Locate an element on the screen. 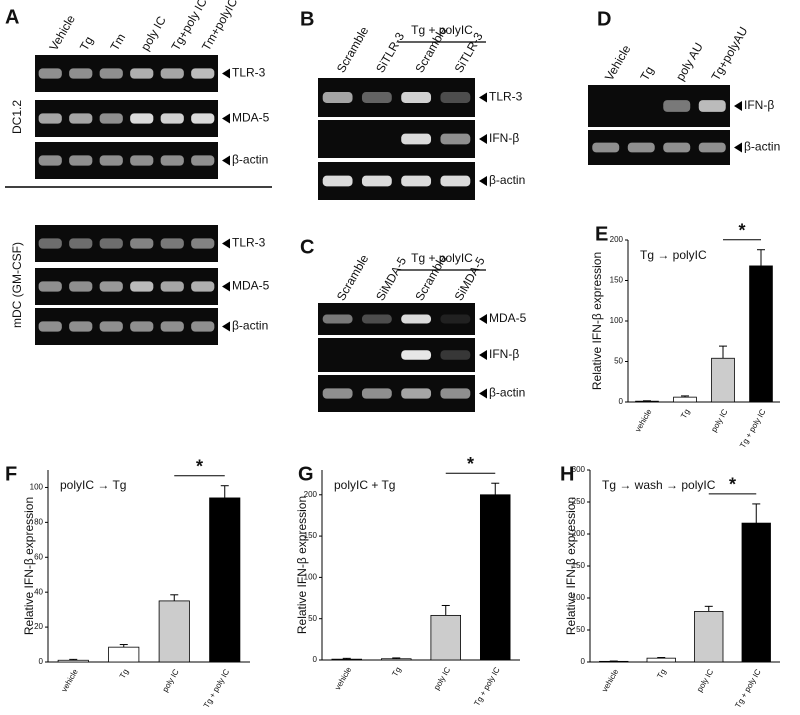  group-label: mDC (GM-CSF) is located at coordinates (17, 285).